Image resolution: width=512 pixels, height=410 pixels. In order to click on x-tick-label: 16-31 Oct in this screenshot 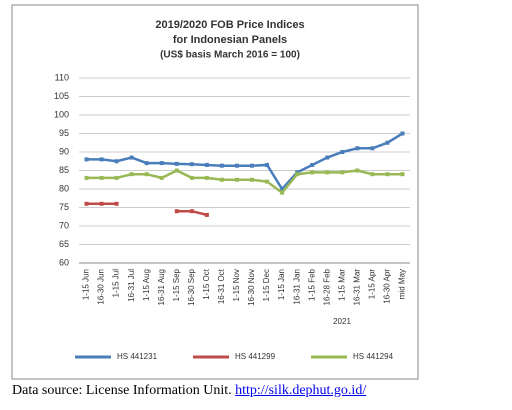, I will do `click(221, 286)`.